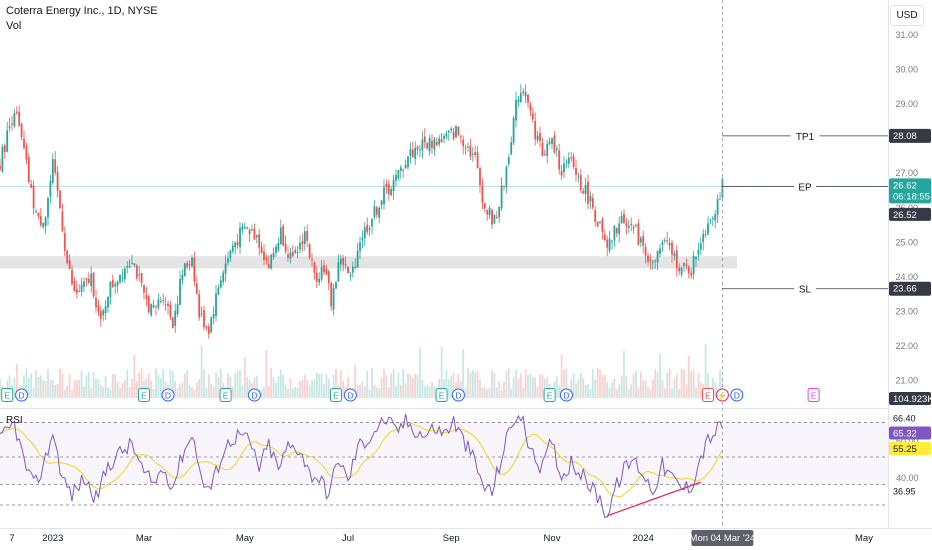 This screenshot has height=550, width=932. I want to click on level-label-tp1: TP1, so click(805, 137).